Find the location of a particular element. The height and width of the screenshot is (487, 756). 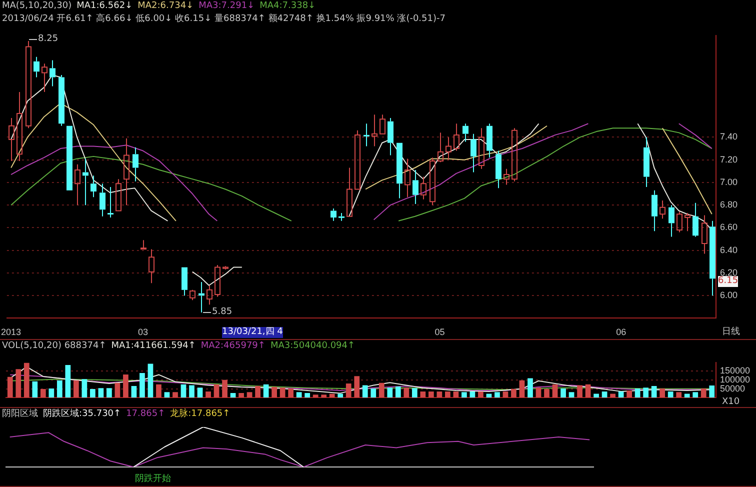

text: 龙脉:17.865↑ is located at coordinates (200, 414).